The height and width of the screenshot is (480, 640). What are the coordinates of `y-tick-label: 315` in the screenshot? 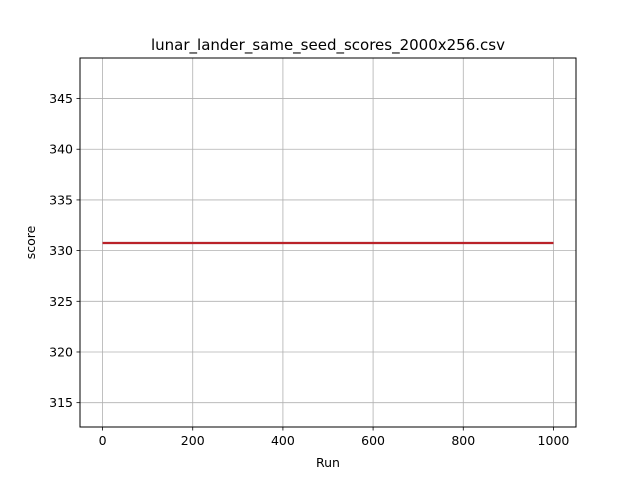 It's located at (61, 402).